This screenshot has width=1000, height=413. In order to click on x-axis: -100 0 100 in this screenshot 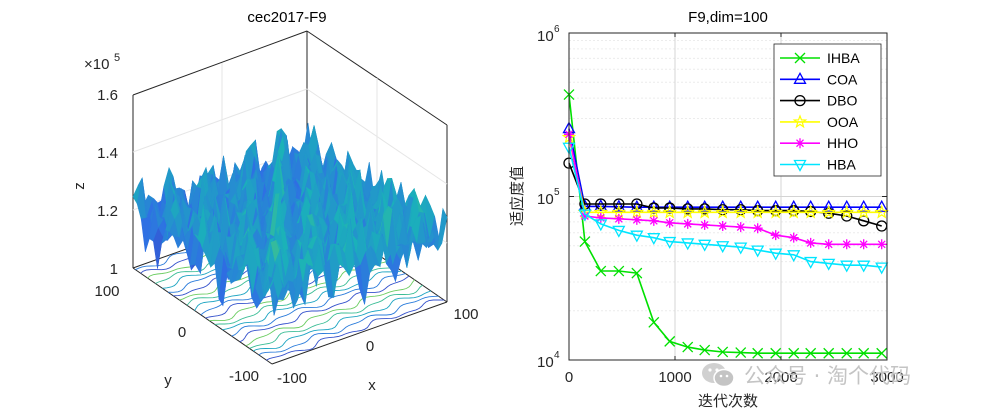, I will do `click(378, 346)`.